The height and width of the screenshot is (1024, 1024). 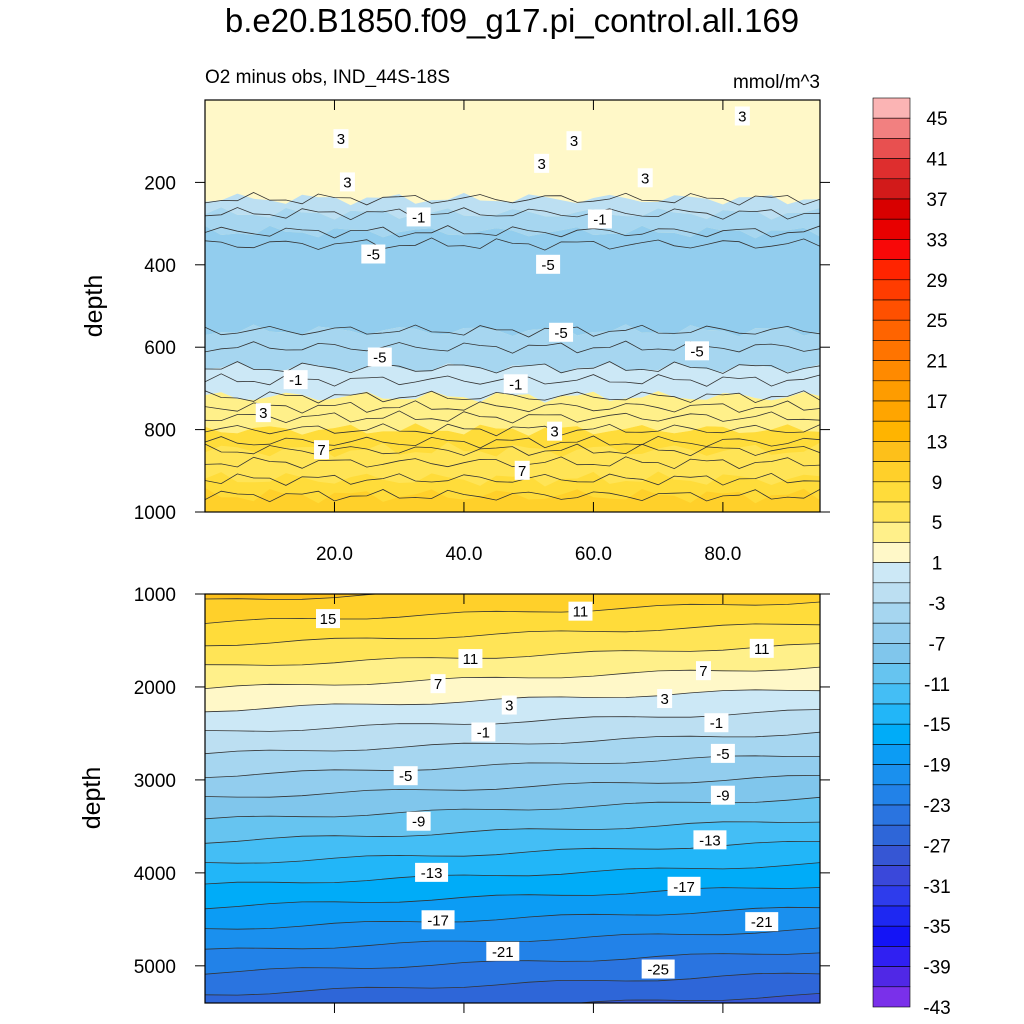 What do you see at coordinates (936, 968) in the screenshot?
I see `colorbar-label: -39` at bounding box center [936, 968].